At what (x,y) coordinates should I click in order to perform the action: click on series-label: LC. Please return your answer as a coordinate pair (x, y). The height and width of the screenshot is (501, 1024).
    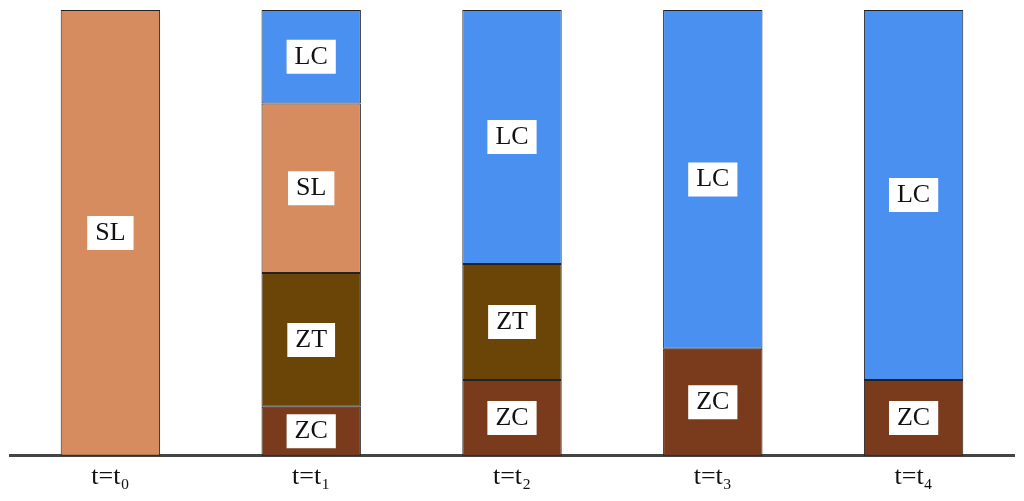
    Looking at the image, I should click on (311, 55).